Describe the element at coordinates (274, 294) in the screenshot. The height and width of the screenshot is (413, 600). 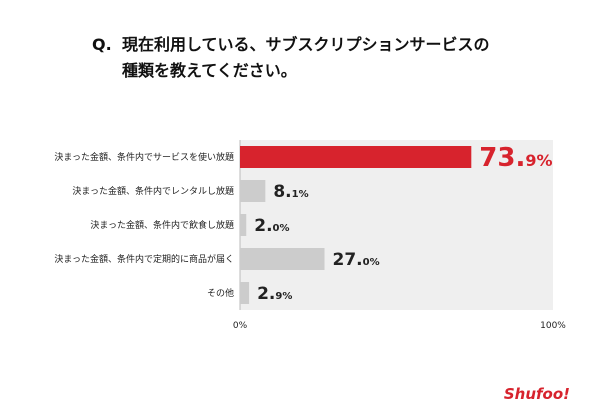
I see `data-label: 2.9%` at that location.